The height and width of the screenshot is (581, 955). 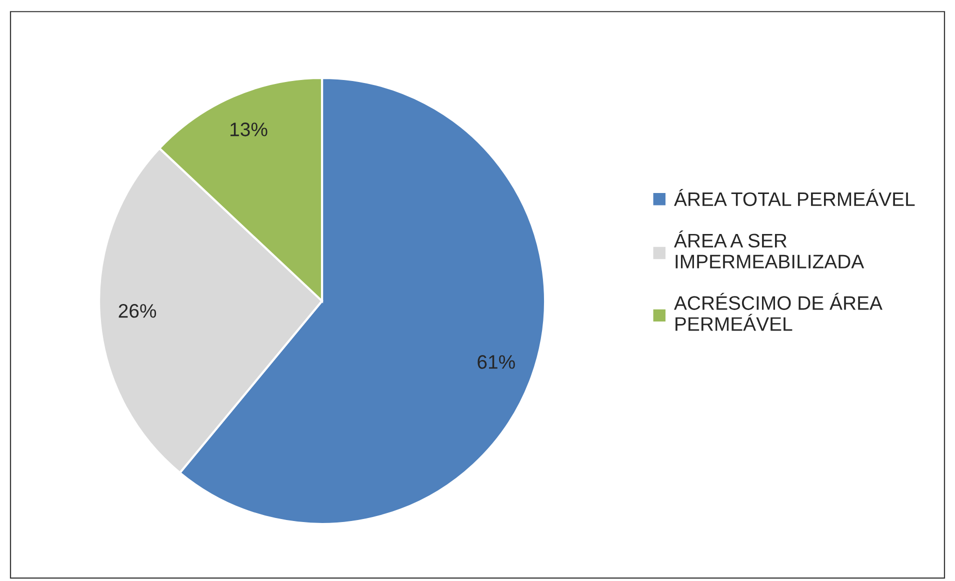 What do you see at coordinates (778, 311) in the screenshot?
I see `legend-label: ACRÉSCIMO DE ÁREA PERMEÁVEL` at bounding box center [778, 311].